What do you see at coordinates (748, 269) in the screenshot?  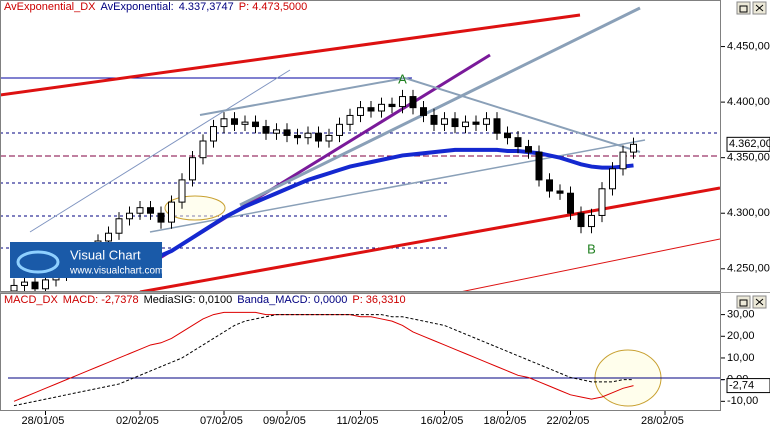 I see `y-tick-label: 4.250,00` at bounding box center [748, 269].